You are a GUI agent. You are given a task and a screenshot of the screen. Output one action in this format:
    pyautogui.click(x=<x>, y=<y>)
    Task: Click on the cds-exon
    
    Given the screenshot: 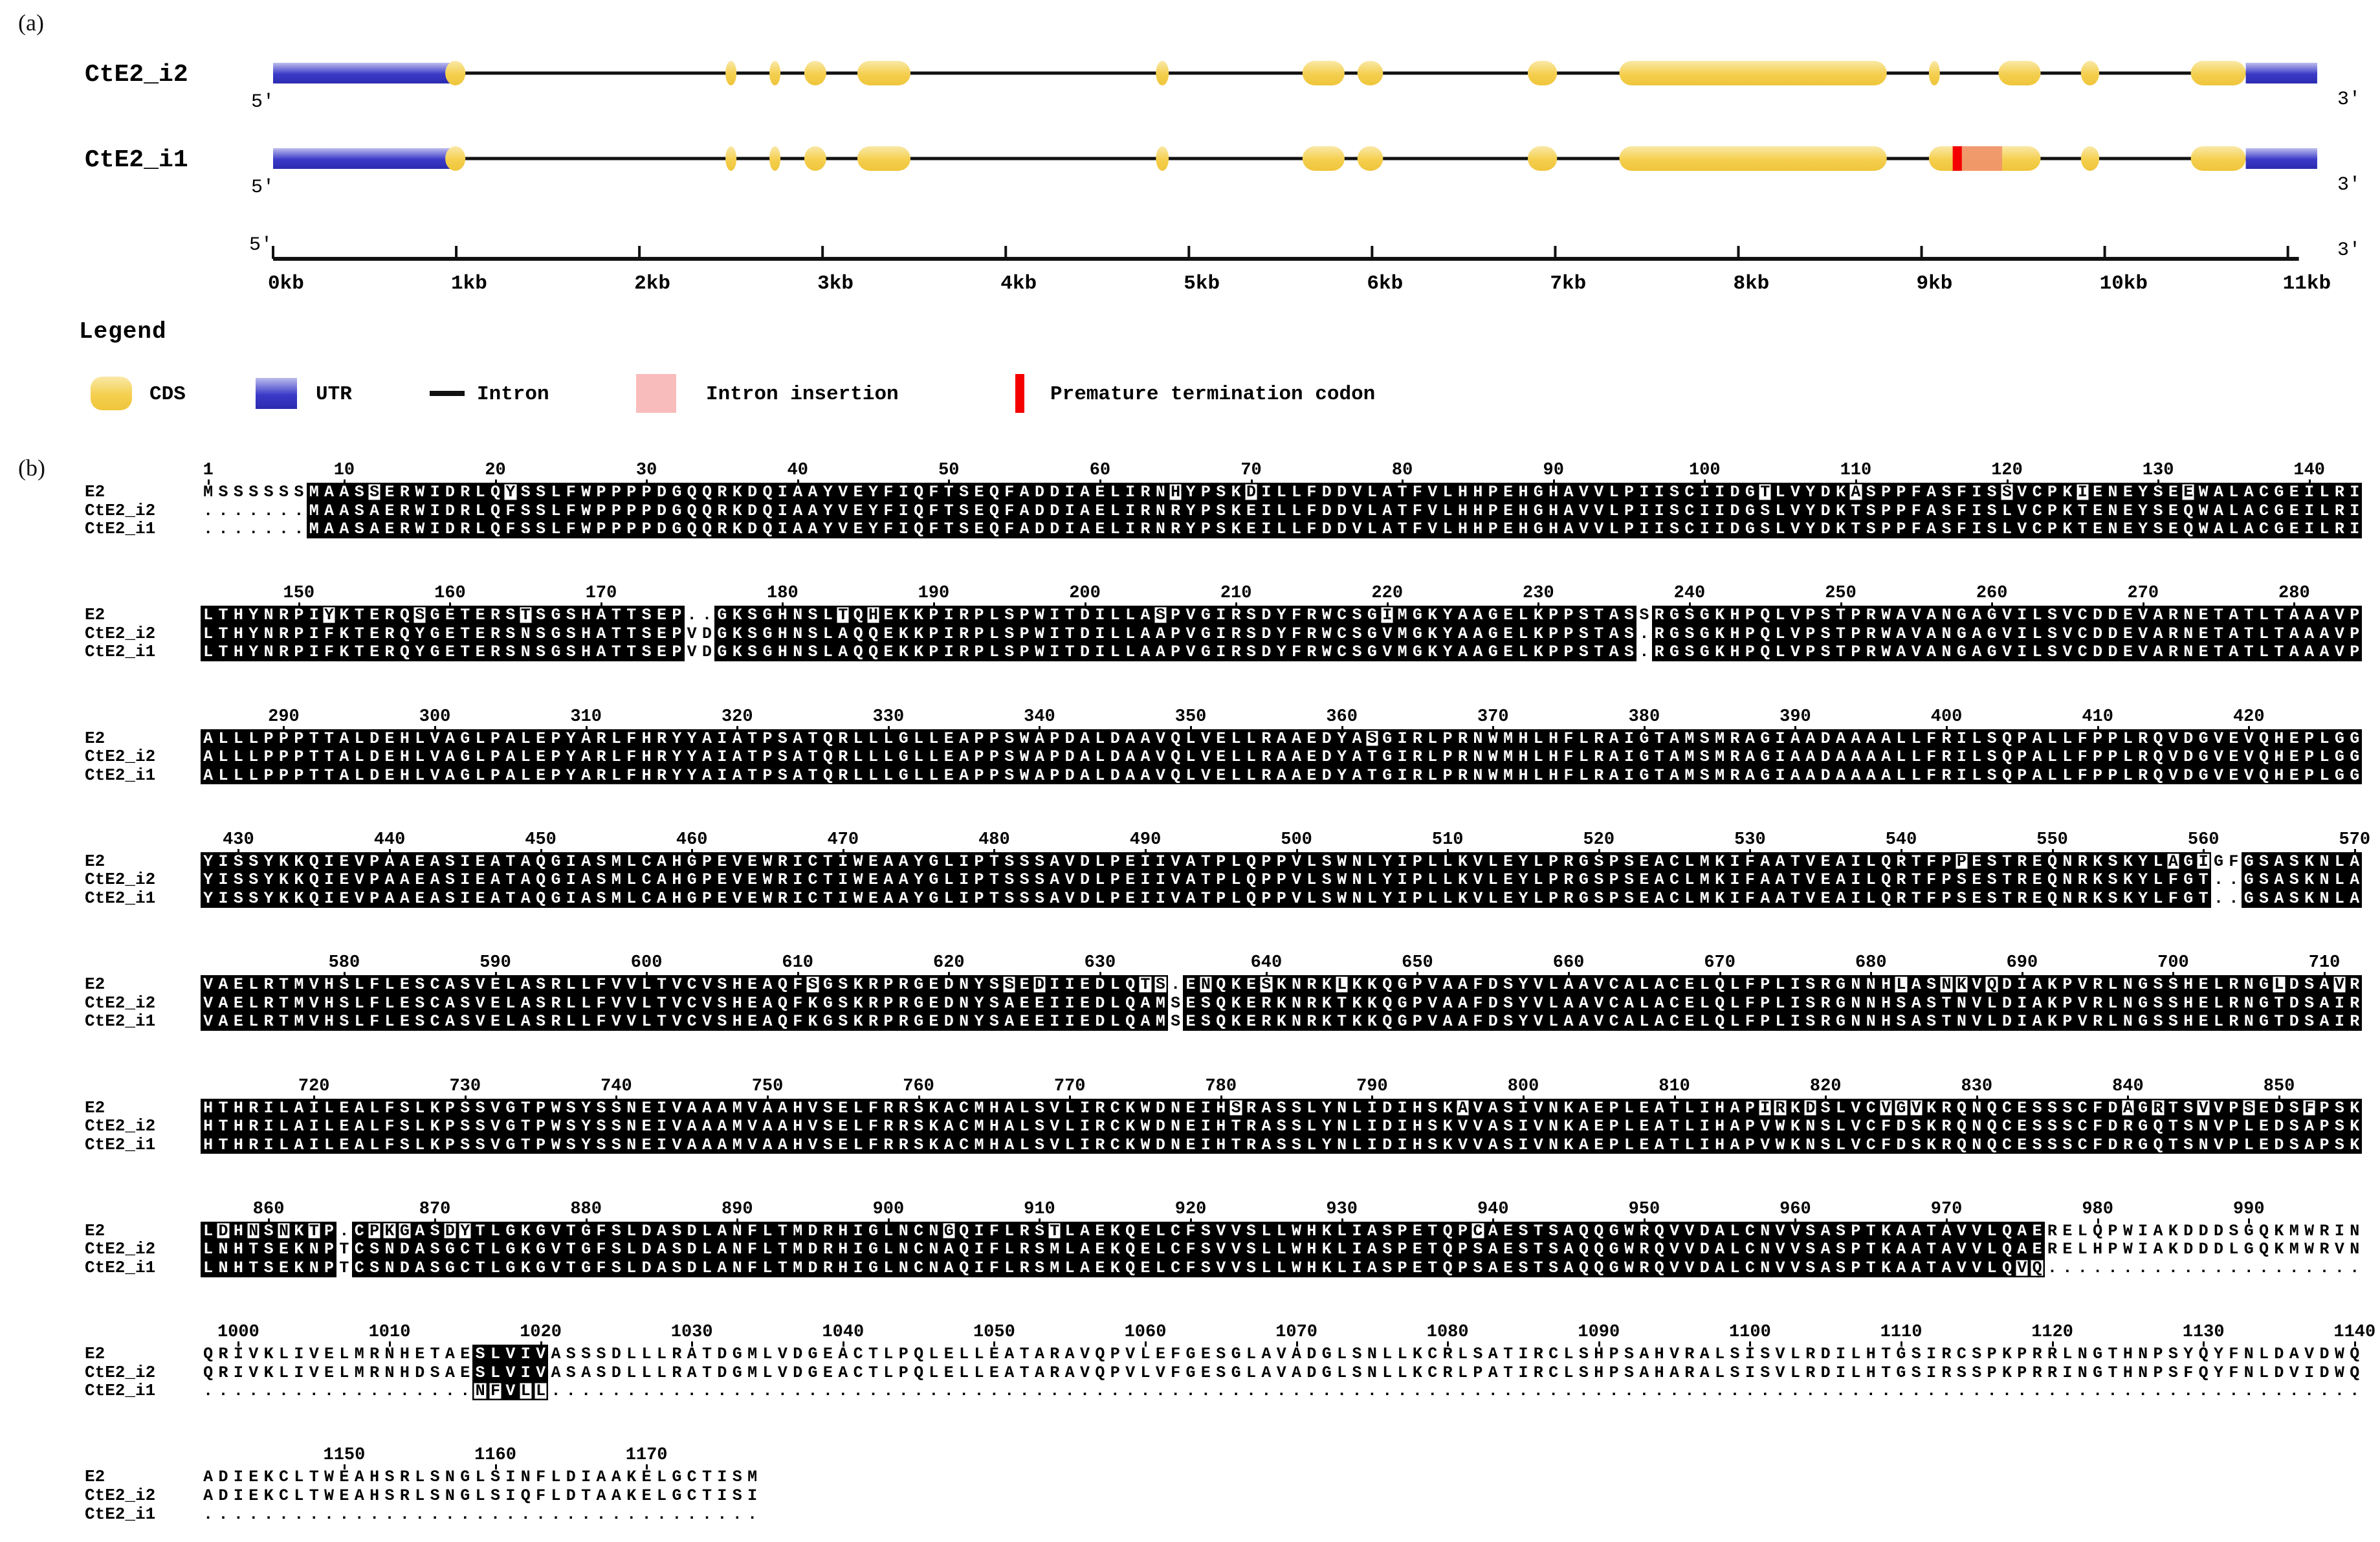 What is the action you would take?
    pyautogui.click(x=1934, y=73)
    